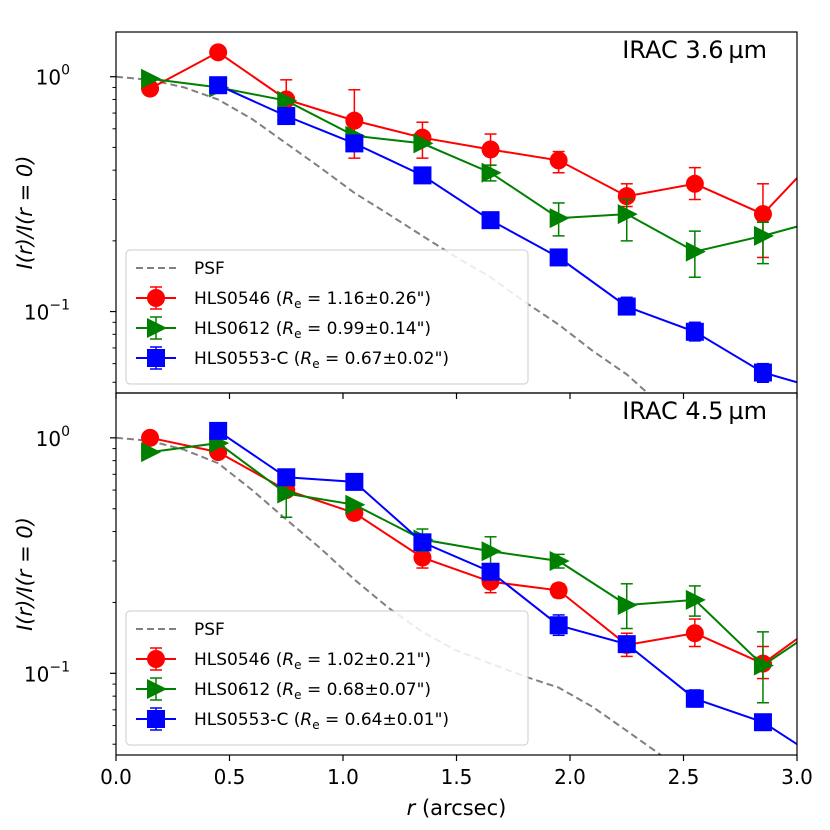  What do you see at coordinates (312, 330) in the screenshot?
I see `legend-label: HLS0612 (Re = 0.99±0.14")` at bounding box center [312, 330].